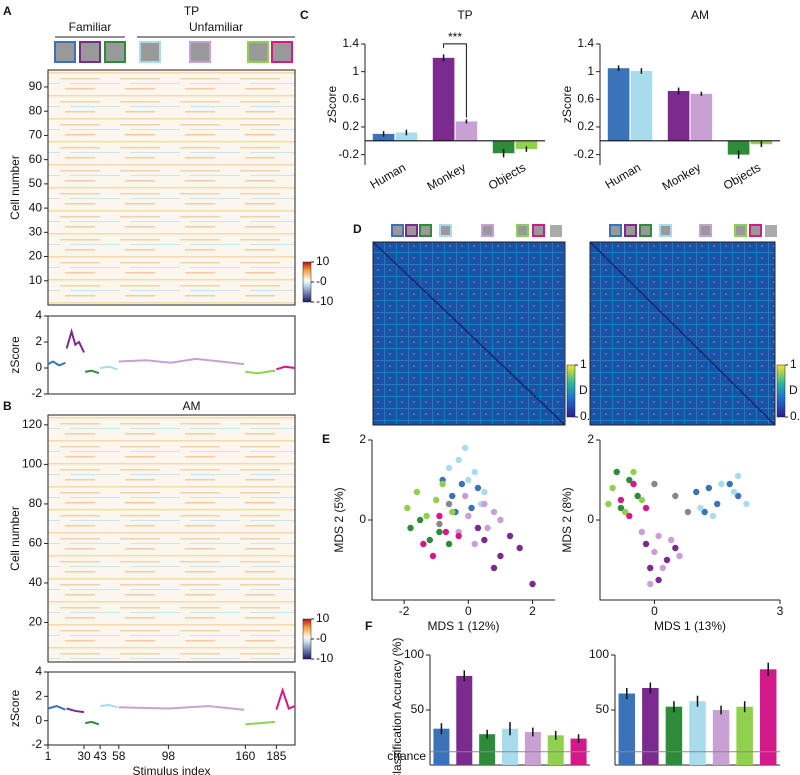  What do you see at coordinates (15, 538) in the screenshot?
I see `y-axis-label: Cell number` at bounding box center [15, 538].